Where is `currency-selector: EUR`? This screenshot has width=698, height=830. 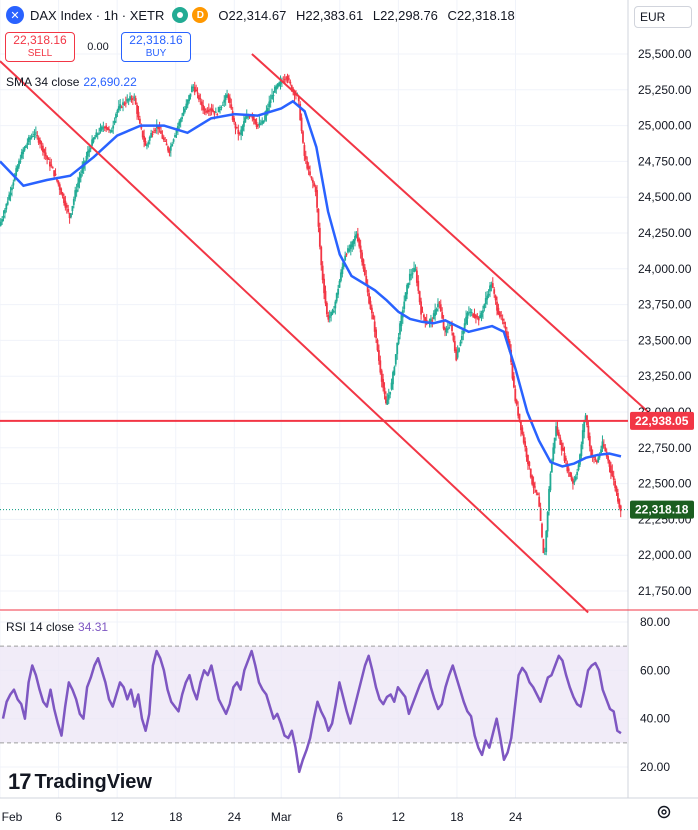 currency-selector: EUR is located at coordinates (663, 17).